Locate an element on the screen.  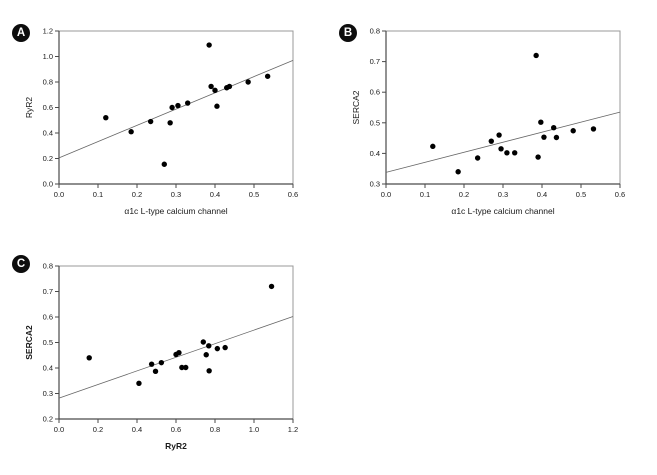
panel-c-badge: C is located at coordinates (21, 264).